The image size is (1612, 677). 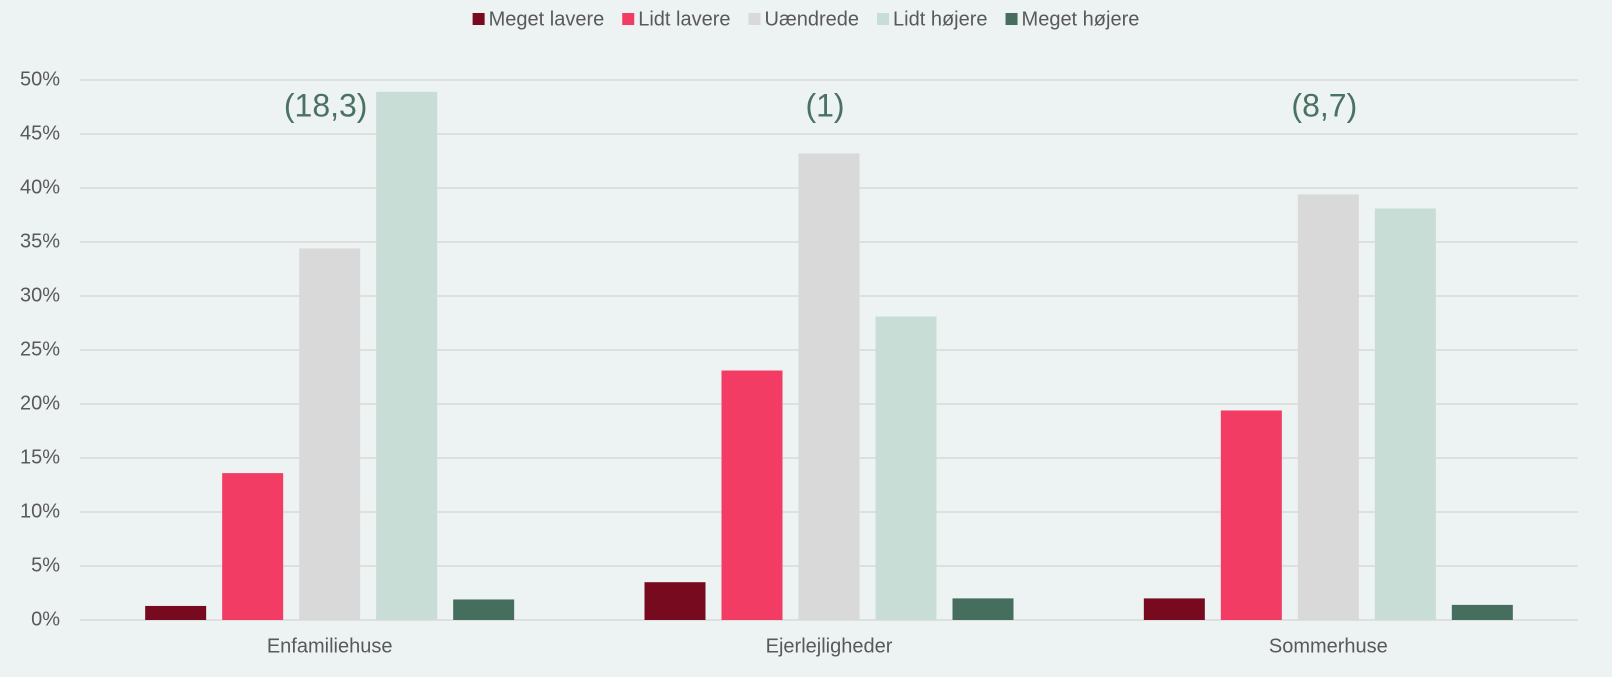 What do you see at coordinates (1328, 646) in the screenshot?
I see `x-tick-label: Sommerhuse` at bounding box center [1328, 646].